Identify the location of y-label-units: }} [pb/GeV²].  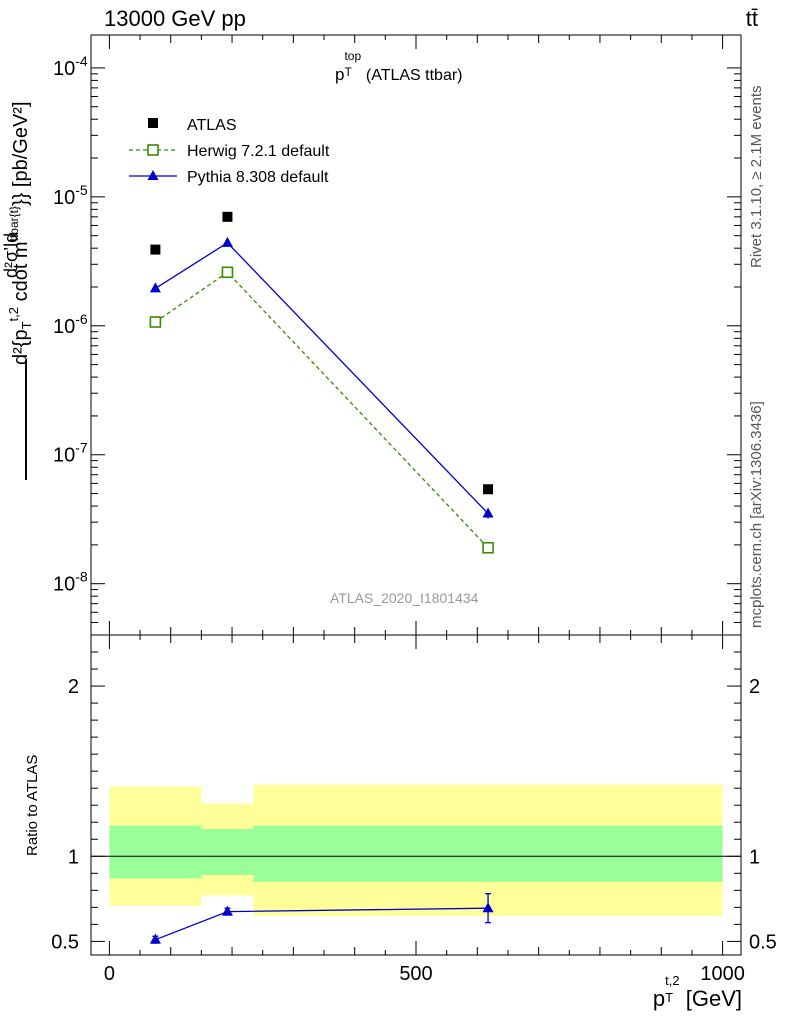
(21, 154).